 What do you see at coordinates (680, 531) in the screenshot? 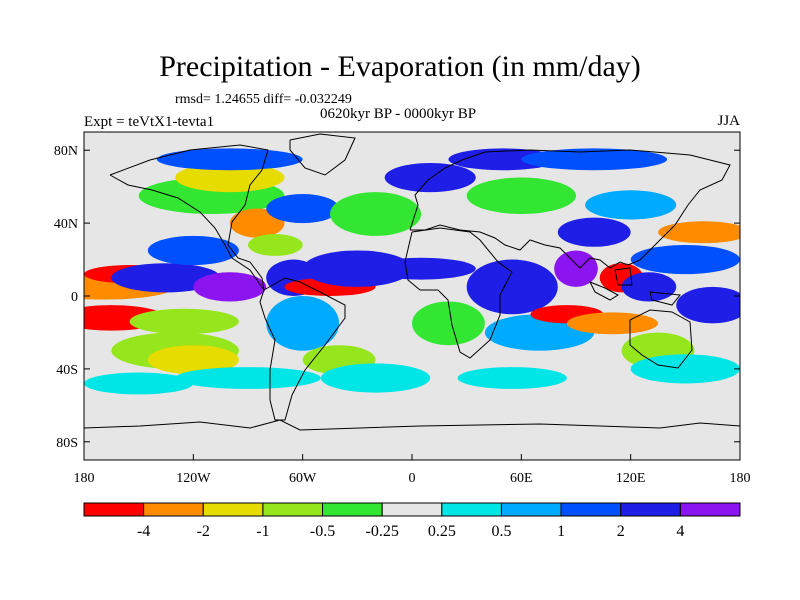
I see `colorbar-label: 4` at bounding box center [680, 531].